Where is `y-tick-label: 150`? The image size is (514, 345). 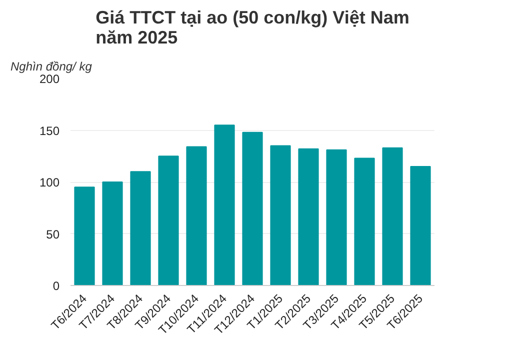 y-tick-label: 150 is located at coordinates (49, 131).